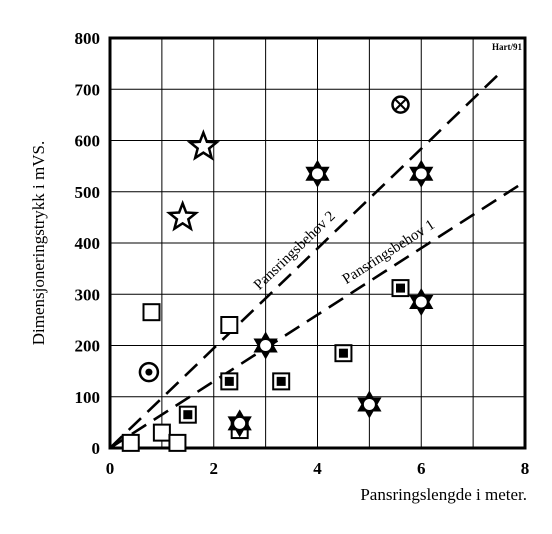 Image resolution: width=552 pixels, height=534 pixels. What do you see at coordinates (295, 250) in the screenshot?
I see `dashed-line-label: Pansringsbehov 2` at bounding box center [295, 250].